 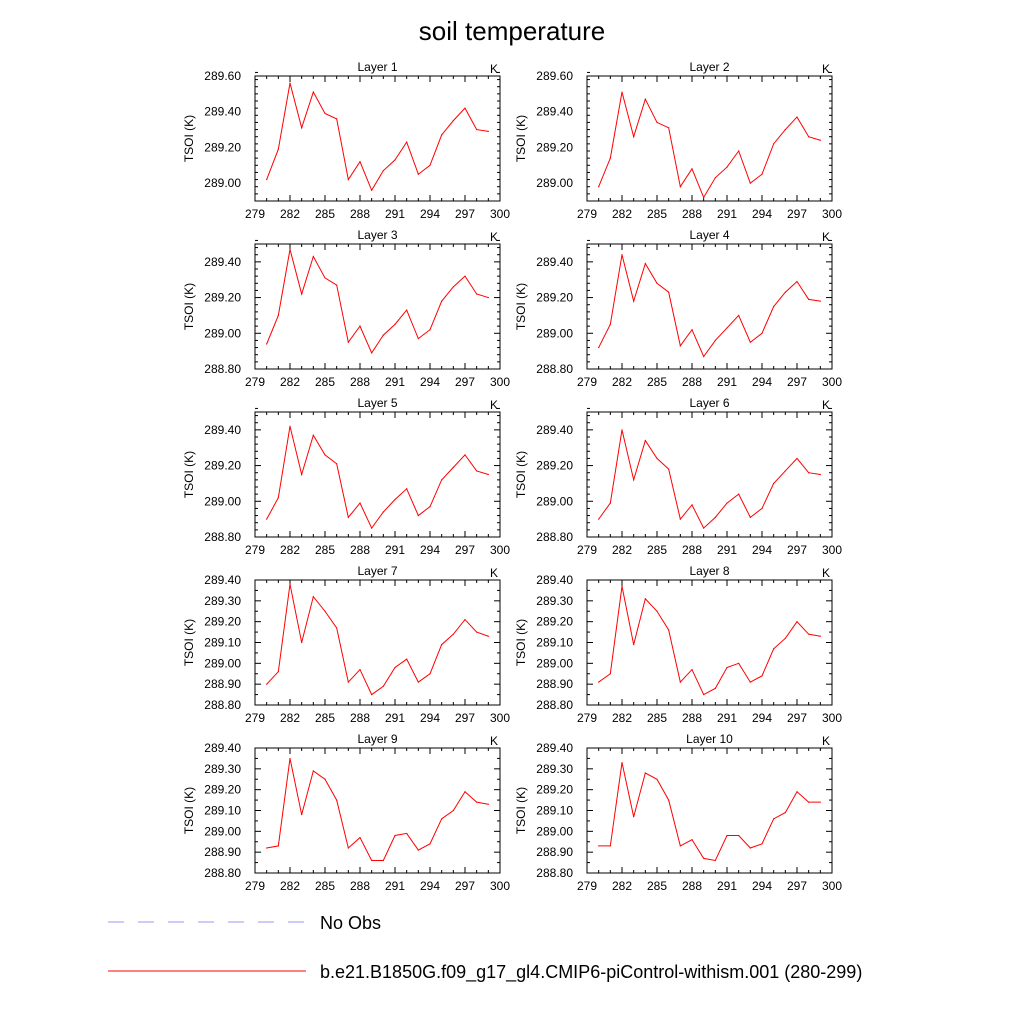 I want to click on panel-title: Layer 8, so click(x=709, y=571).